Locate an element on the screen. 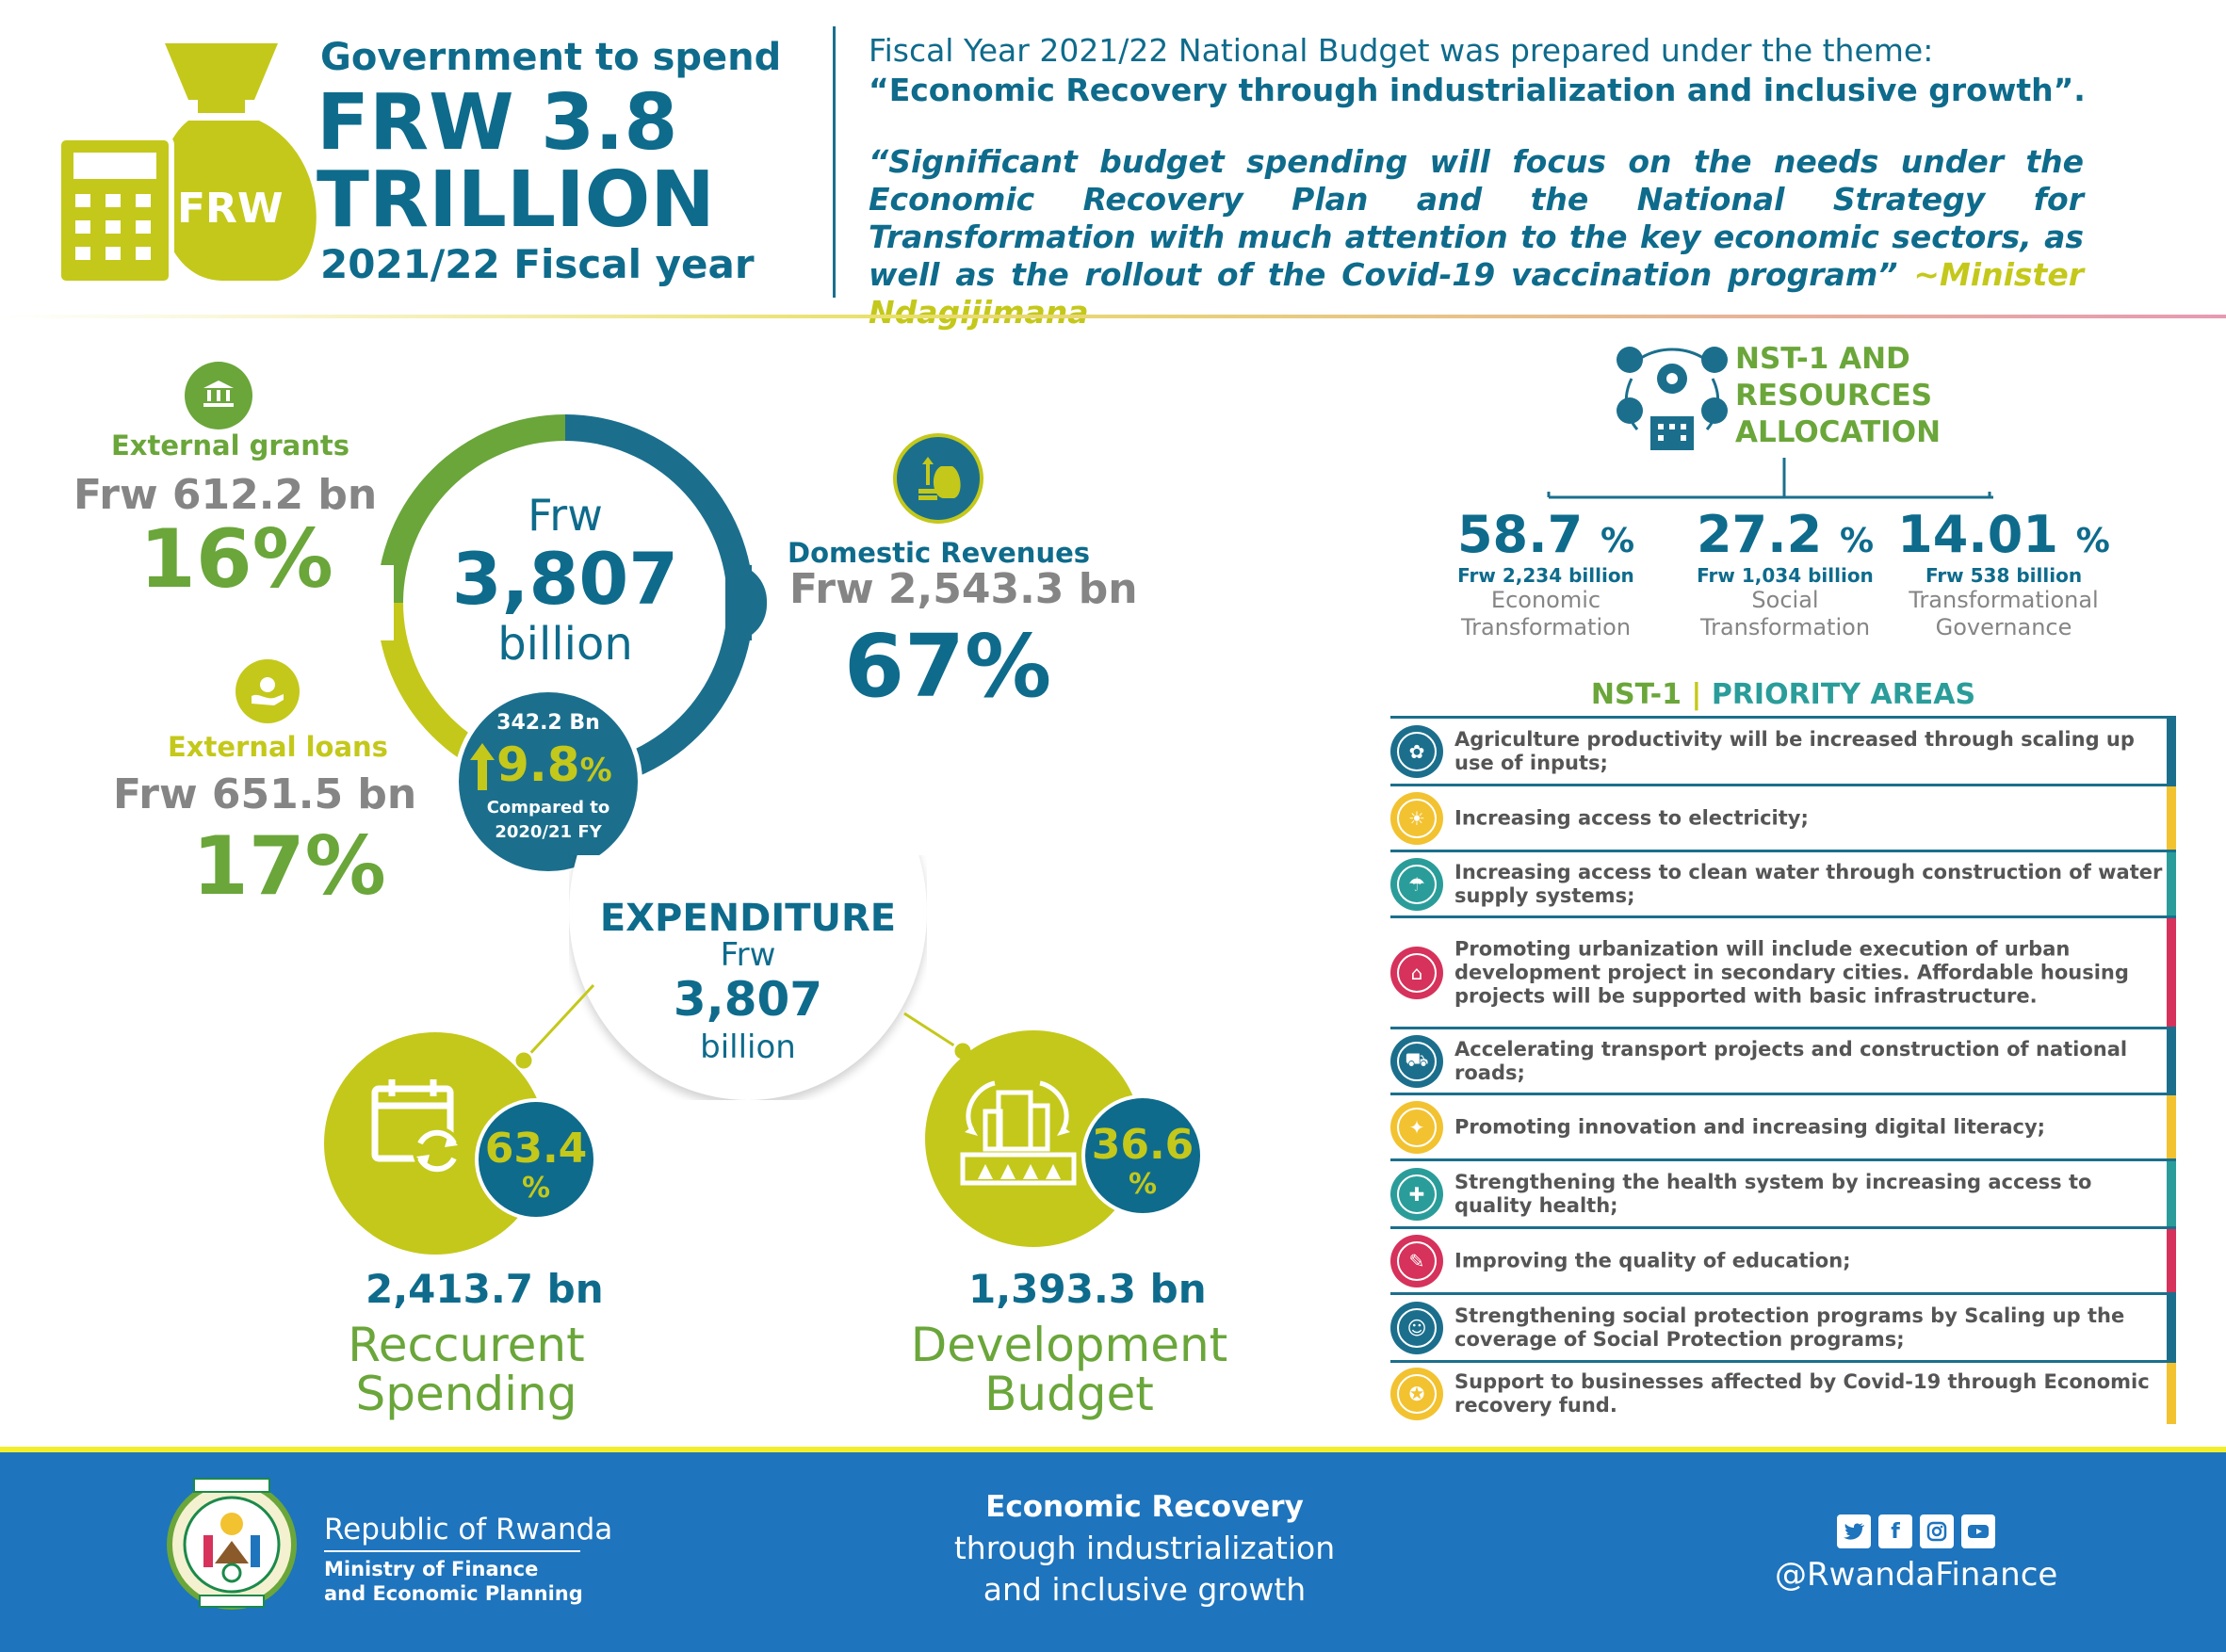 The height and width of the screenshot is (1652, 2226). development-amount: 1,393.3 bn is located at coordinates (1087, 1289).